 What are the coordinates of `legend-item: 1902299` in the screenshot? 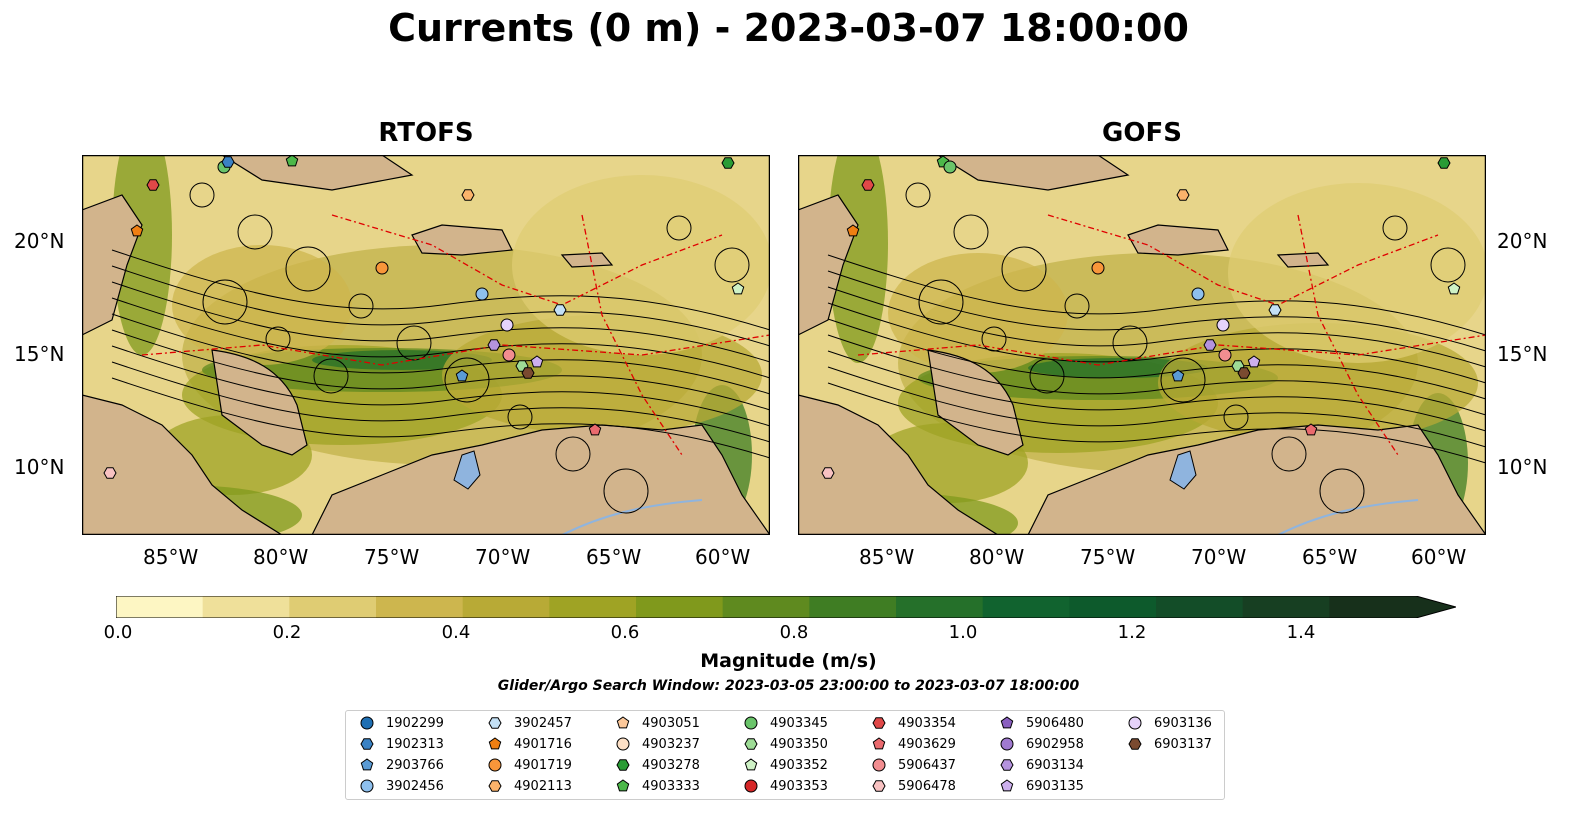 It's located at (401, 723).